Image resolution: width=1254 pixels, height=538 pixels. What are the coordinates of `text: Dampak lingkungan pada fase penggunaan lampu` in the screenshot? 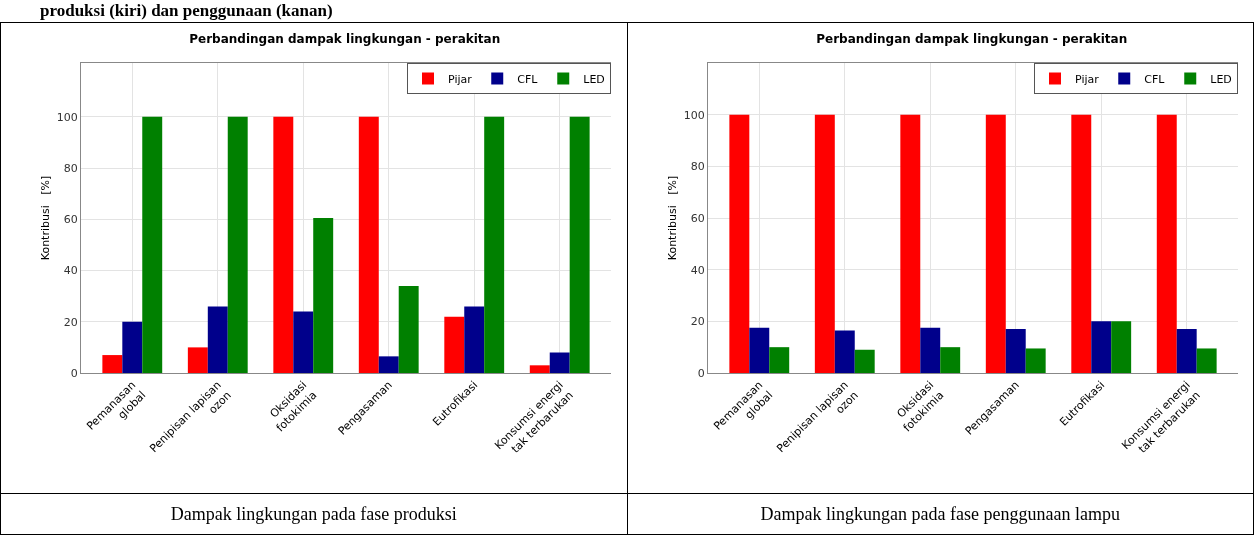 It's located at (940, 514).